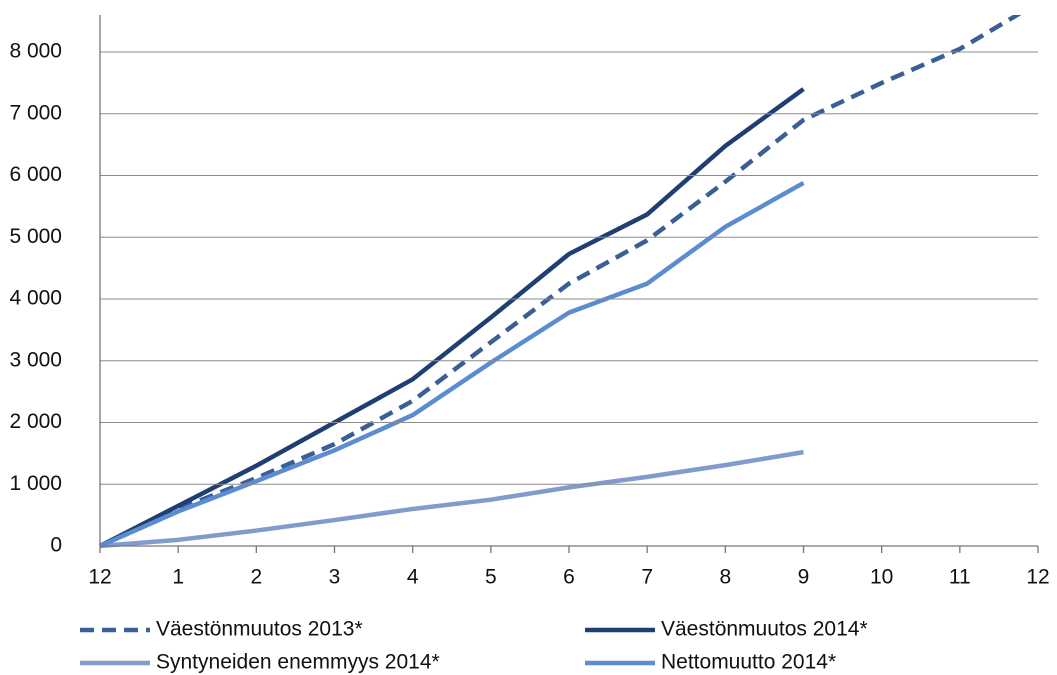 The image size is (1057, 675). What do you see at coordinates (764, 629) in the screenshot?
I see `legend-label: Väestönmuutos 2014*` at bounding box center [764, 629].